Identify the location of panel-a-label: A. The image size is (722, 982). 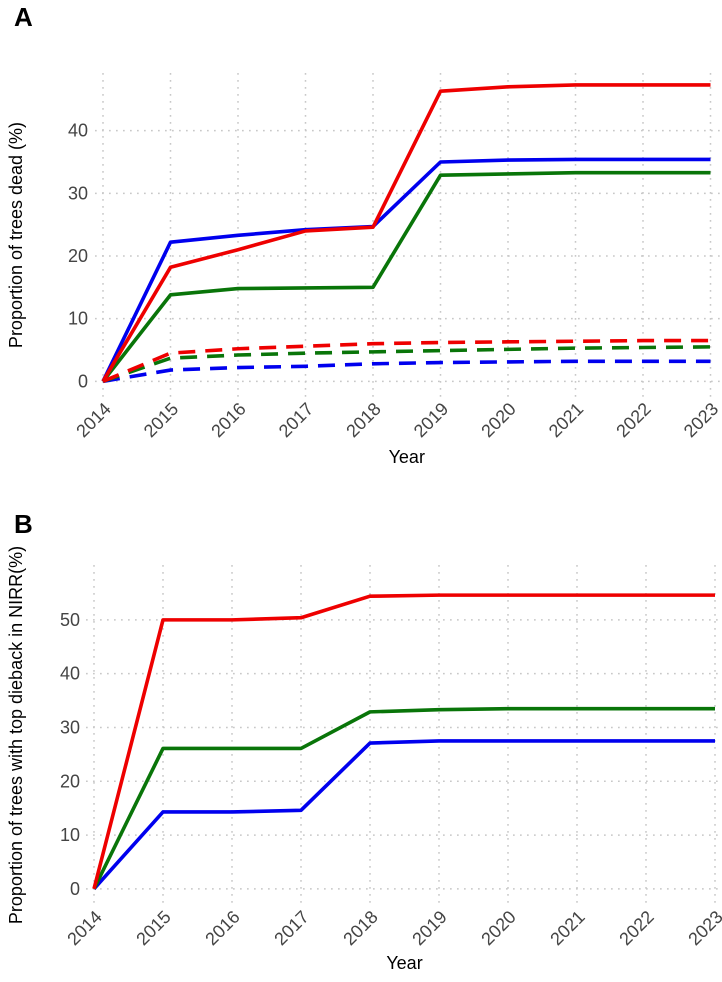
(23, 17).